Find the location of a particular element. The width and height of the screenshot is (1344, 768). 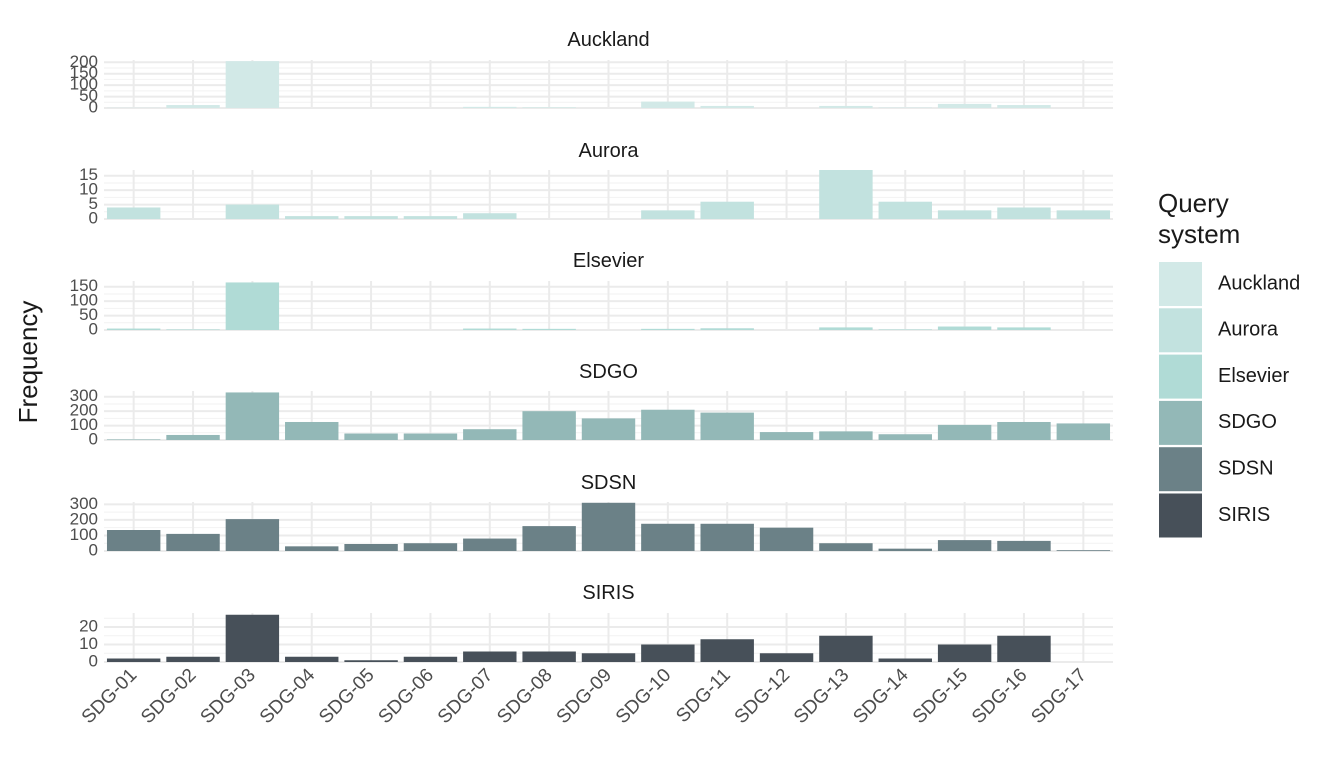

legend-item-auckland: Auckland is located at coordinates (1229, 284).